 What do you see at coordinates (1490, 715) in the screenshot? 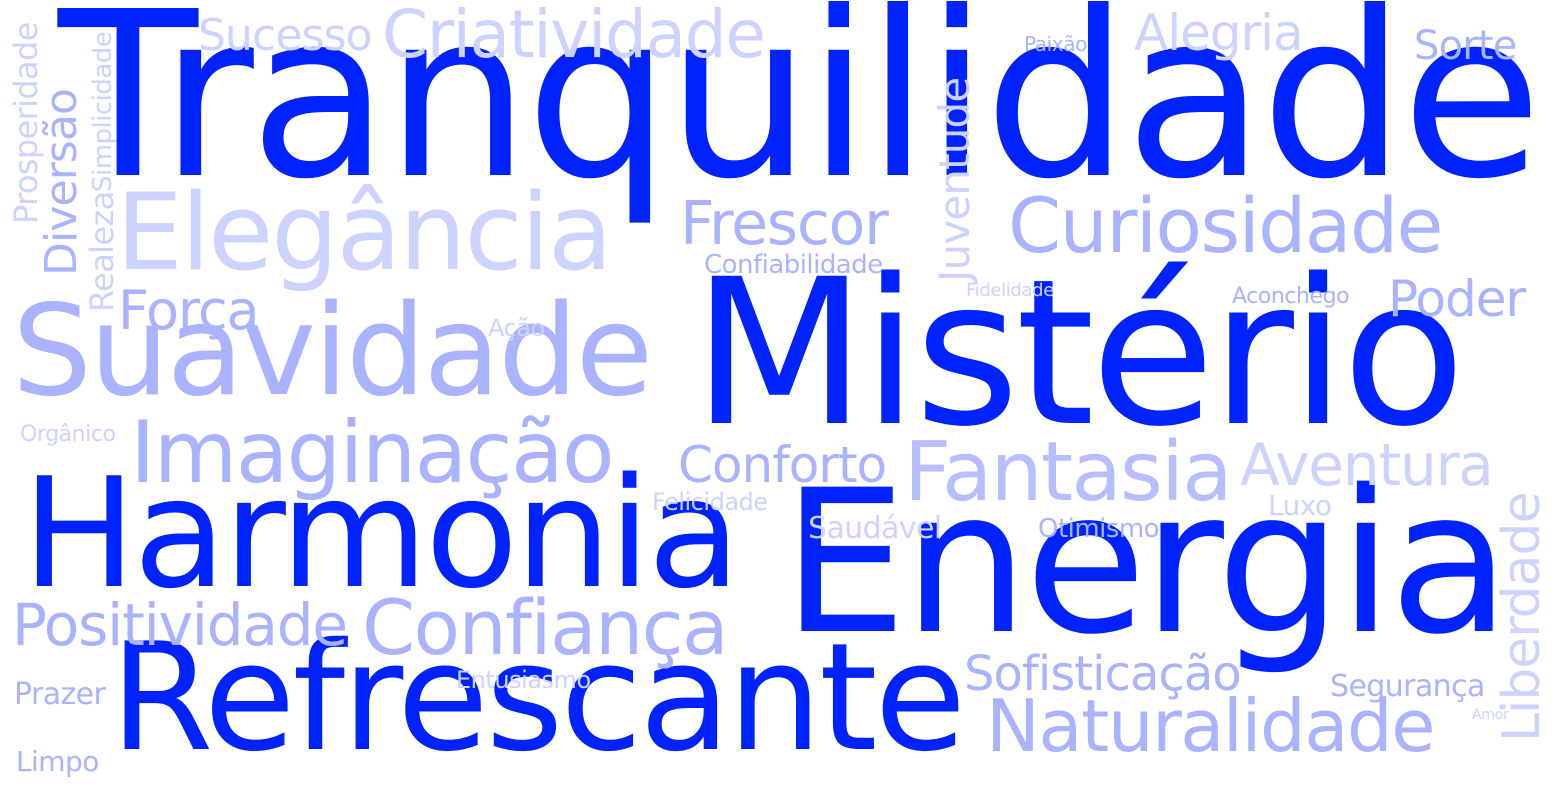
I see `word-amor: Amor` at bounding box center [1490, 715].